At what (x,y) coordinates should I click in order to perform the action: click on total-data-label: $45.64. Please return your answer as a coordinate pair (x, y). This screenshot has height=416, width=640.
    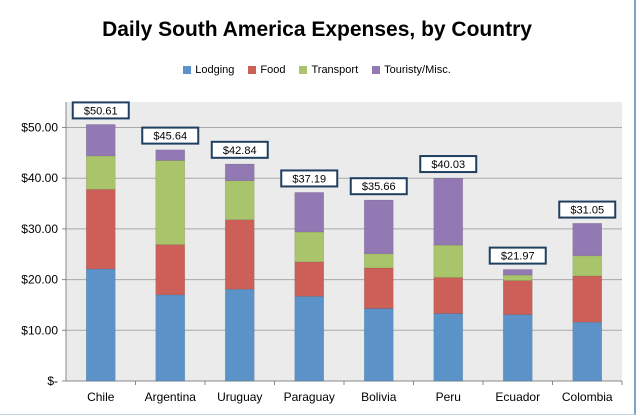
    Looking at the image, I should click on (170, 137).